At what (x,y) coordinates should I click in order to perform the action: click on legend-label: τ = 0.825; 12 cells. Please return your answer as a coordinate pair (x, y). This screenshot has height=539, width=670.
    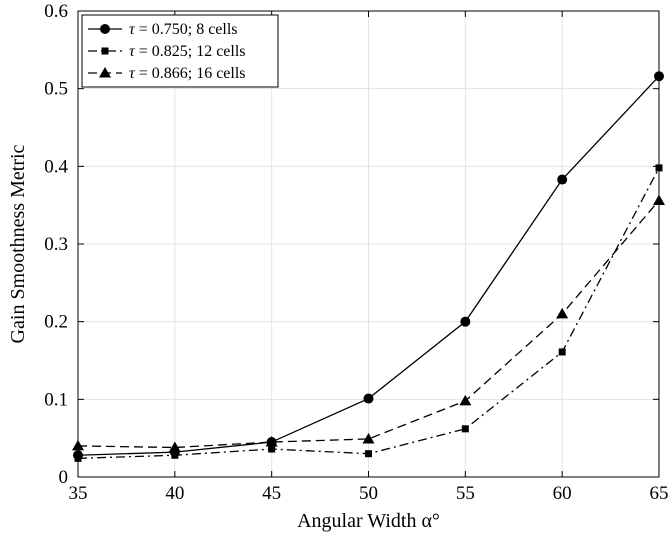
    Looking at the image, I should click on (187, 51).